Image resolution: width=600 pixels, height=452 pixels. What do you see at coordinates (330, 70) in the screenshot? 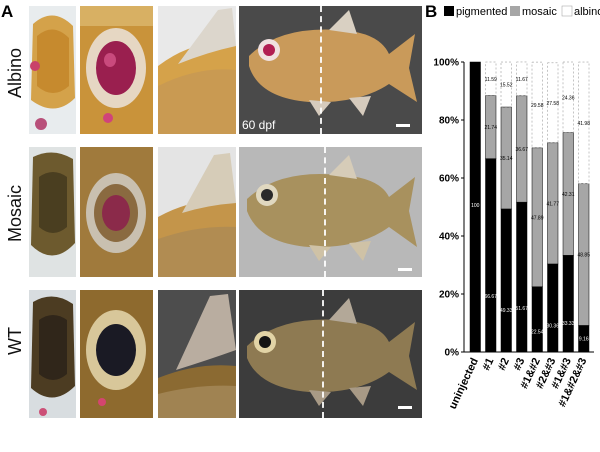
I see `albino-fish-photo` at bounding box center [330, 70].